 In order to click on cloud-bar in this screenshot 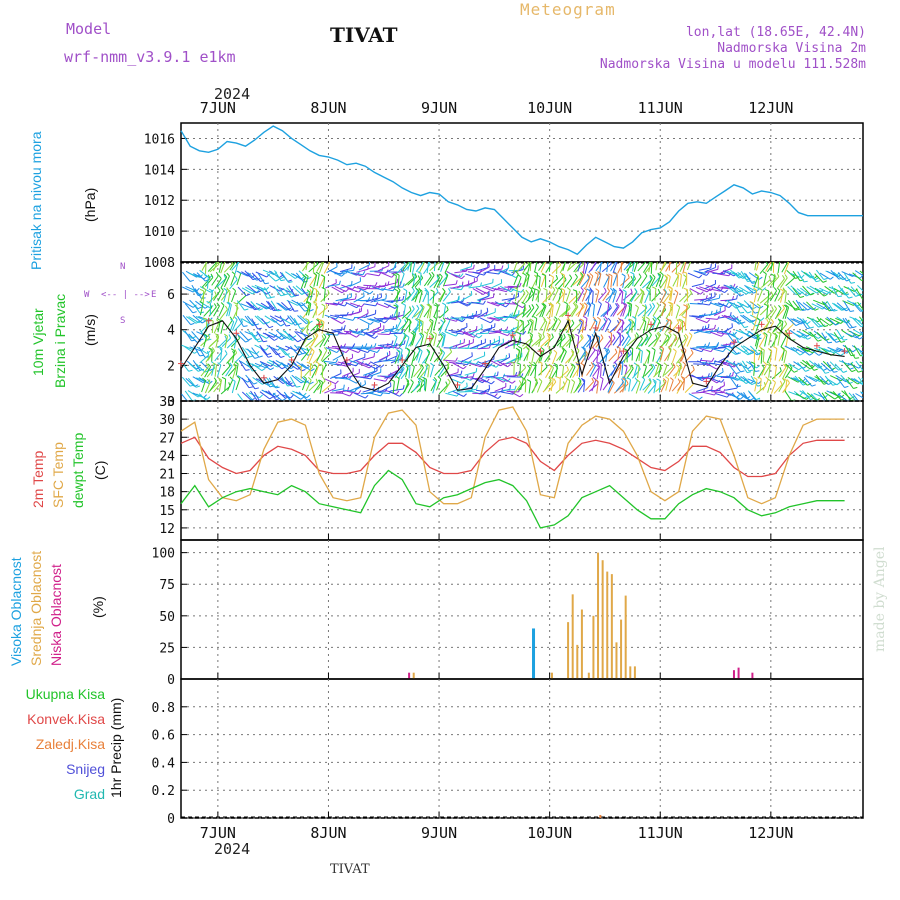, I will do `click(568, 650)`.